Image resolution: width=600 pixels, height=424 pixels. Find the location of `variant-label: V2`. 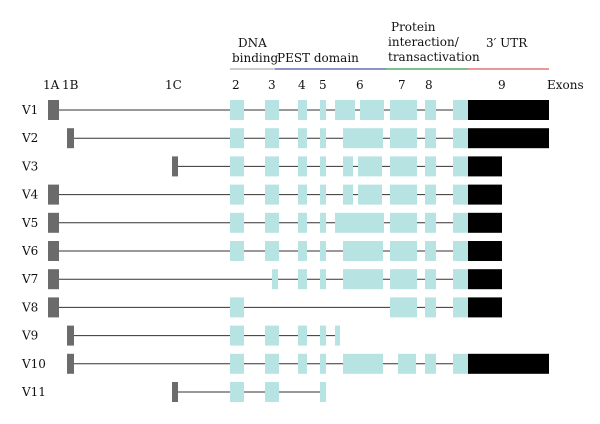

variant-label: V2 is located at coordinates (29, 138).